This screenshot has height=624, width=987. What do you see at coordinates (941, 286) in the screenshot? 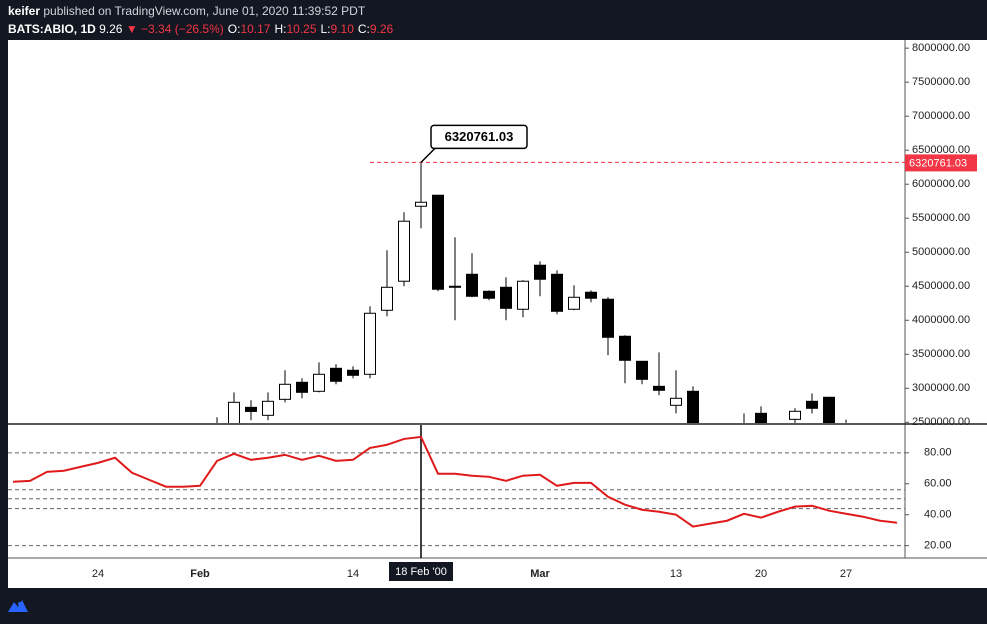
I see `y-tick-label: 4500000.00` at bounding box center [941, 286].